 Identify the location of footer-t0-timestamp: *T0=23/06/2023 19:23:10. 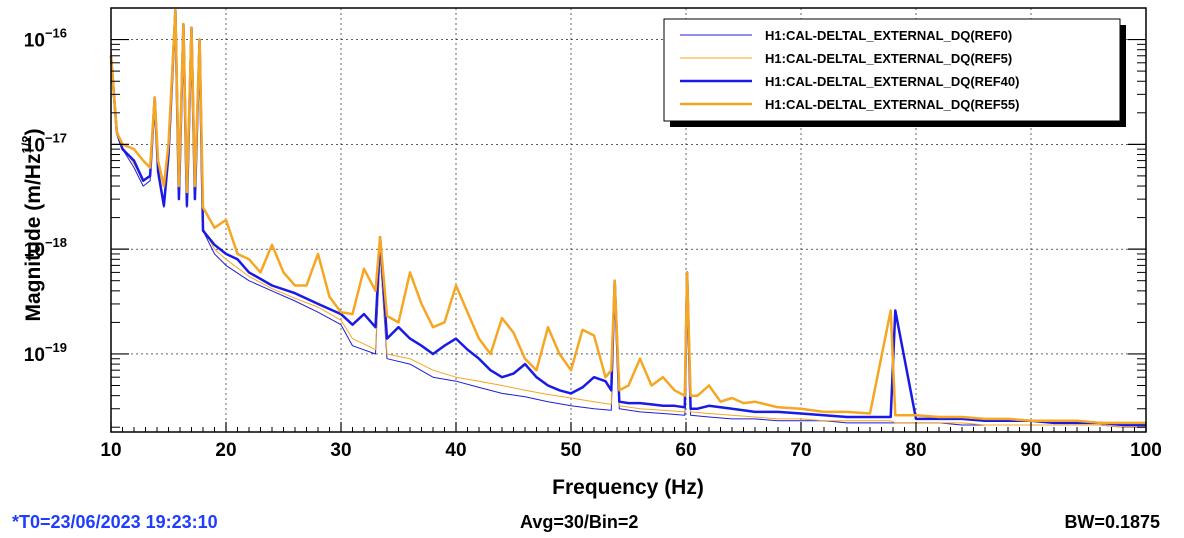
(115, 522).